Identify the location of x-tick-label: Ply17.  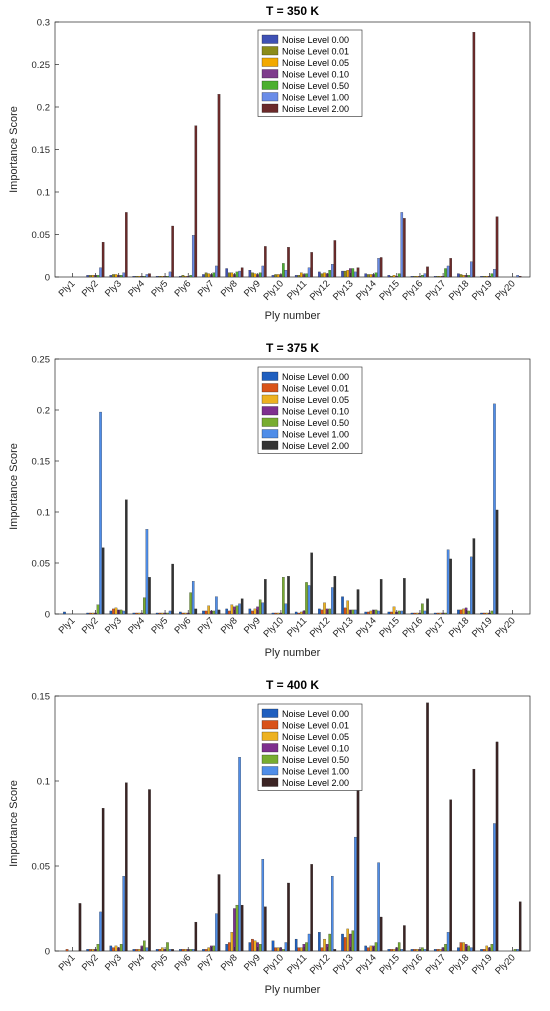
(436, 964).